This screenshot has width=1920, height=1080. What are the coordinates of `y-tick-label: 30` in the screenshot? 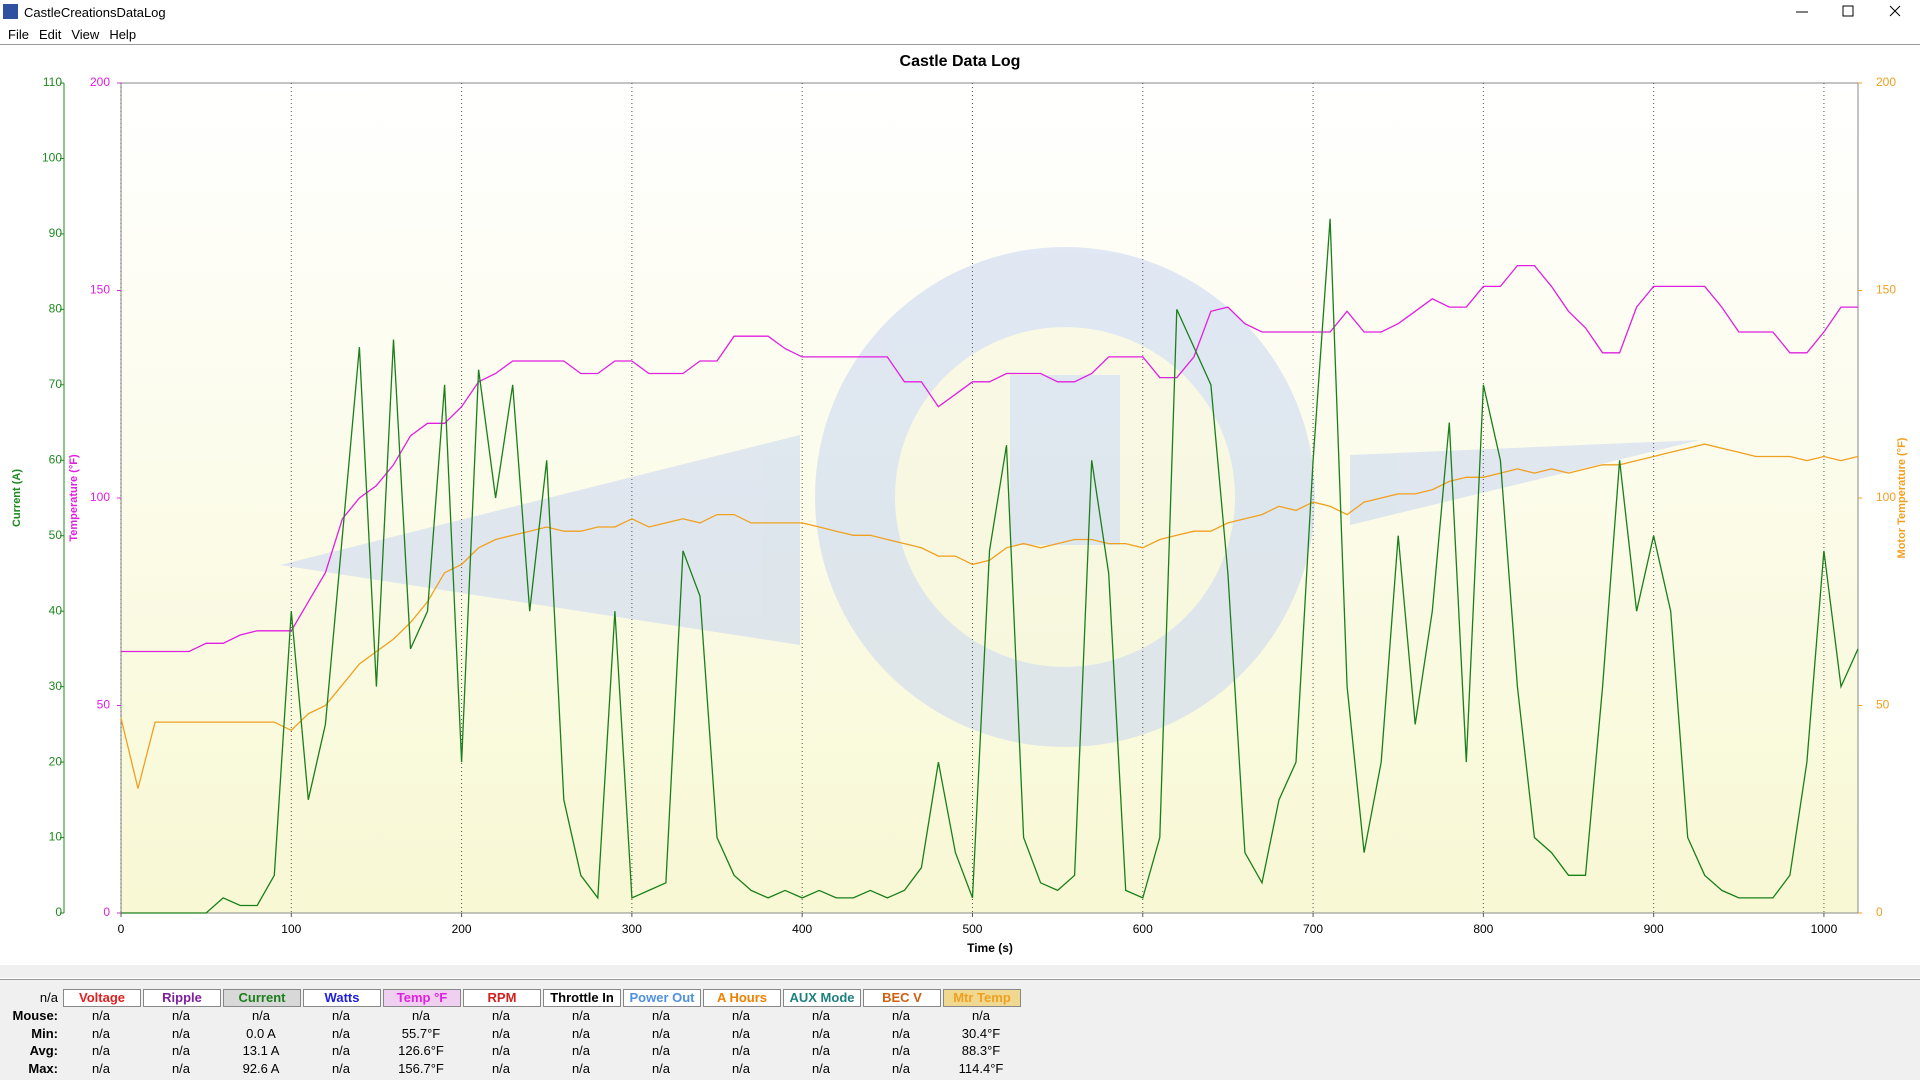 It's located at (56, 686).